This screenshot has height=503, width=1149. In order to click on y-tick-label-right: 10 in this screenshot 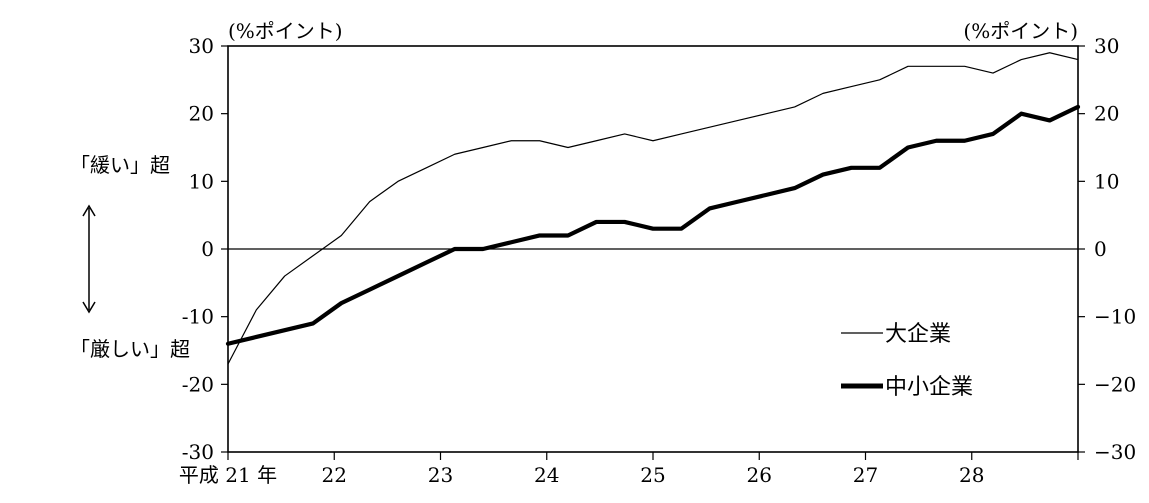, I will do `click(1106, 181)`.